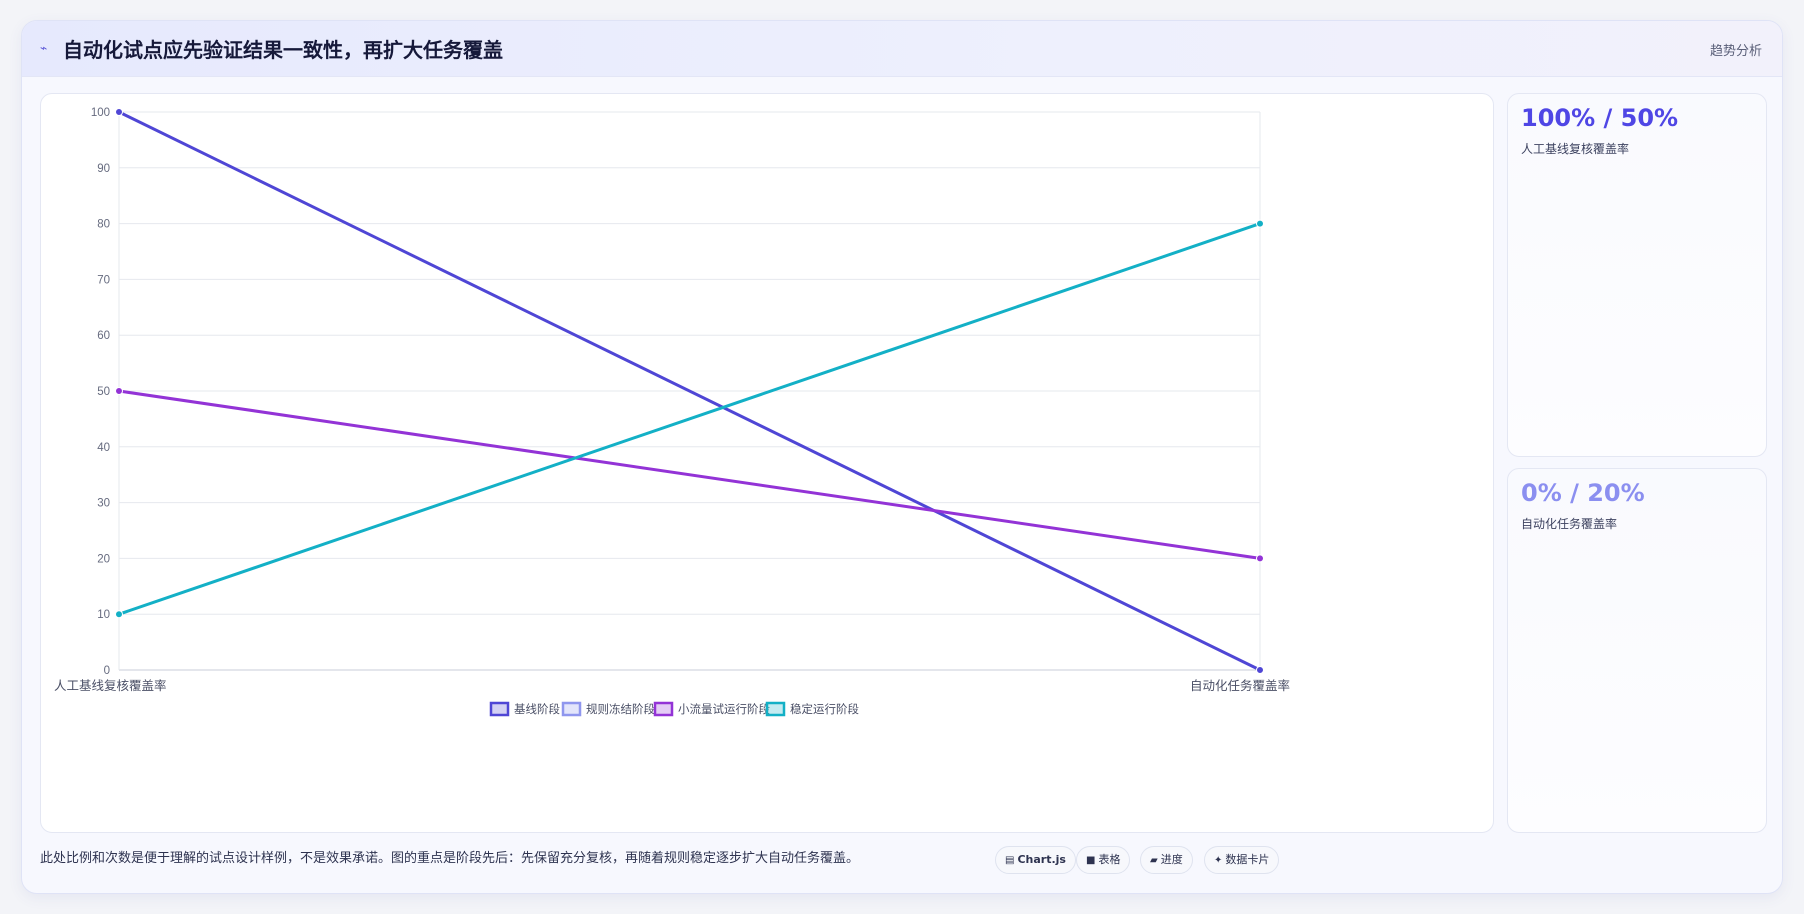 The width and height of the screenshot is (1804, 914). What do you see at coordinates (103, 559) in the screenshot?
I see `y-tick-label: 20` at bounding box center [103, 559].